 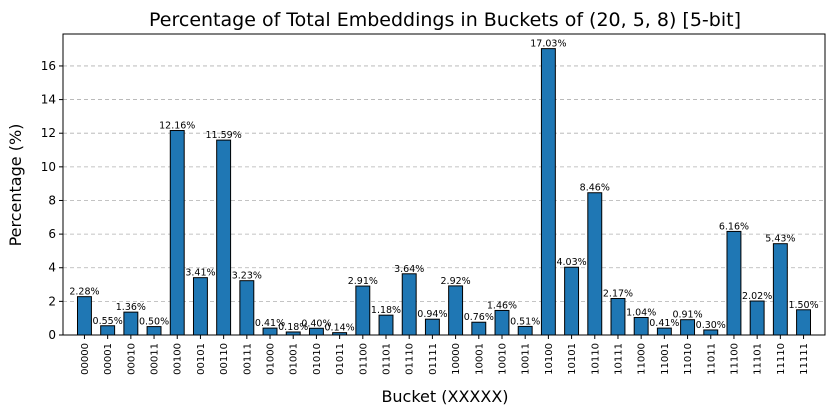 What do you see at coordinates (108, 321) in the screenshot?
I see `data-label: 0.55%` at bounding box center [108, 321].